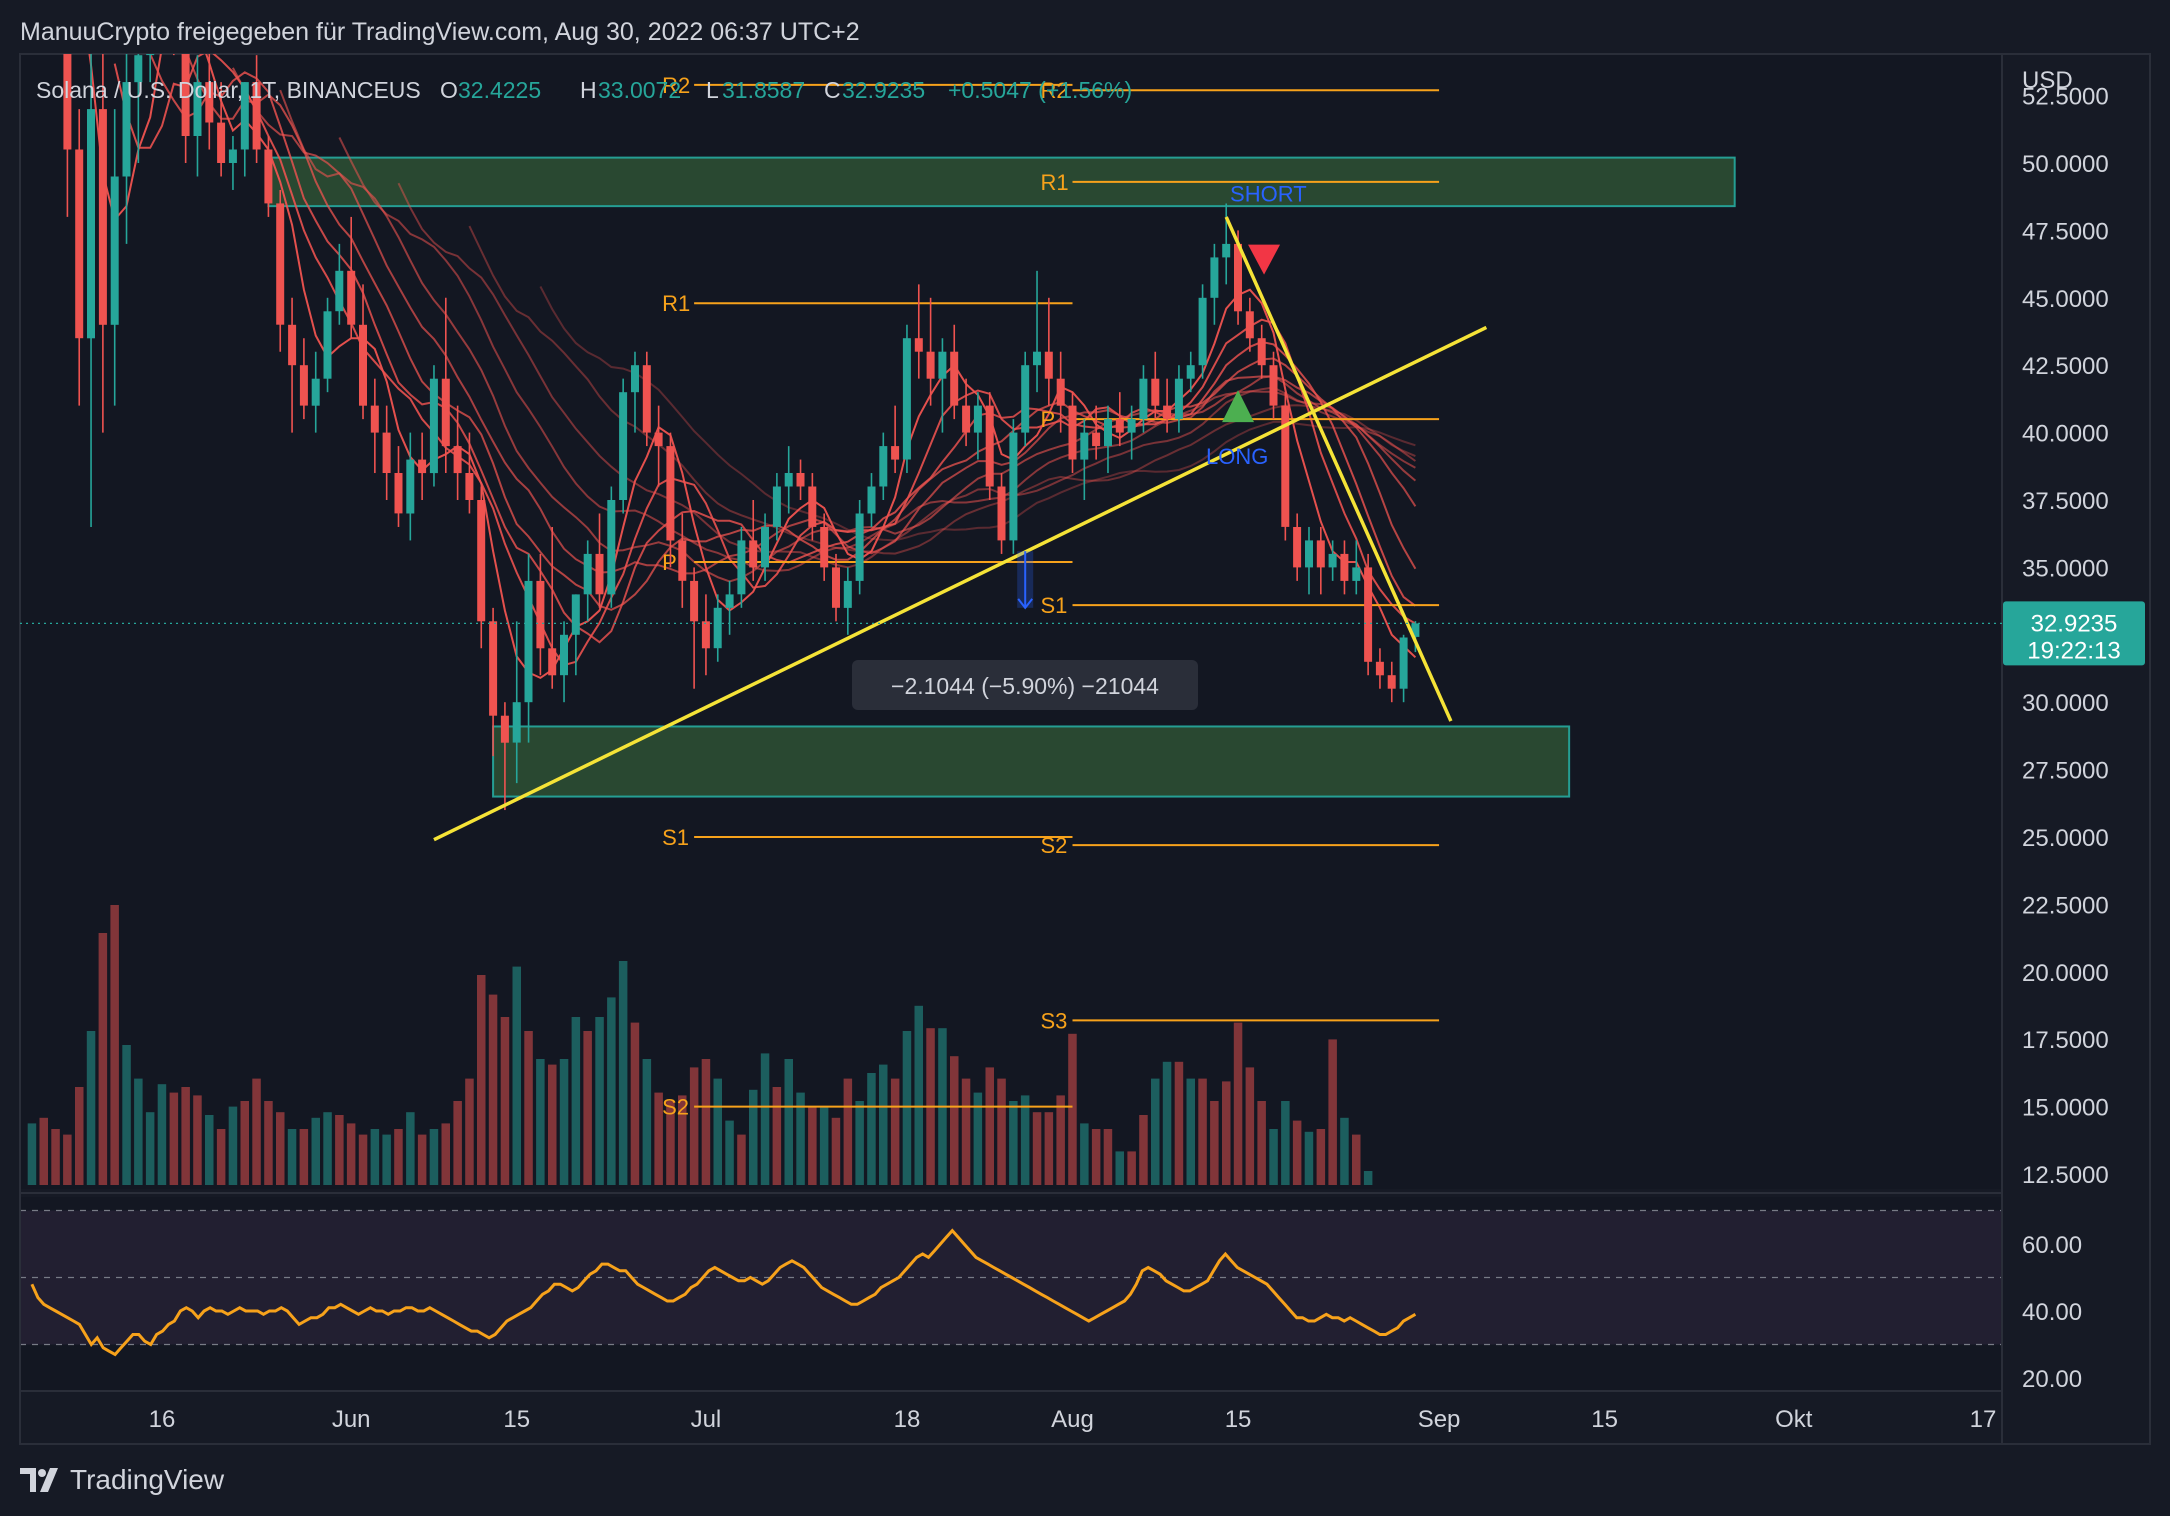 The height and width of the screenshot is (1516, 2170). Describe the element at coordinates (1031, 761) in the screenshot. I see `support-zone` at that location.